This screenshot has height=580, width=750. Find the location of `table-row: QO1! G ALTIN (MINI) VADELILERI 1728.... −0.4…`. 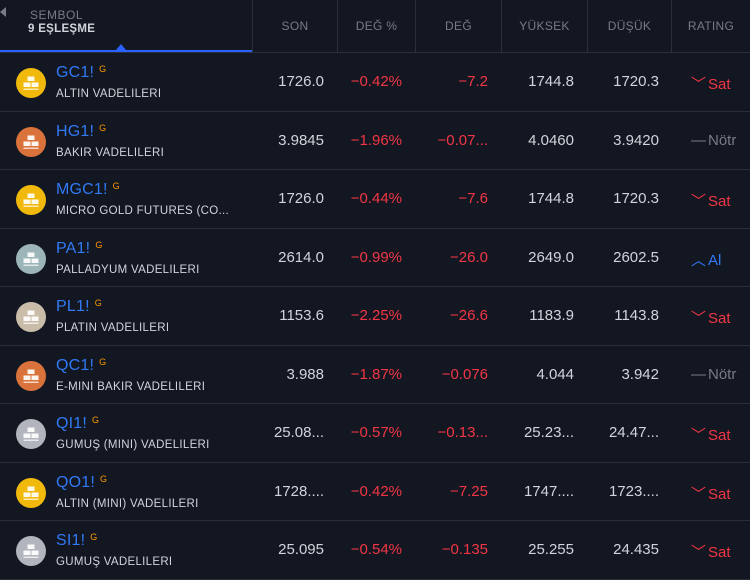

table-row: QO1! G ALTIN (MINI) VADELILERI 1728.... −0.4… is located at coordinates (375, 492).